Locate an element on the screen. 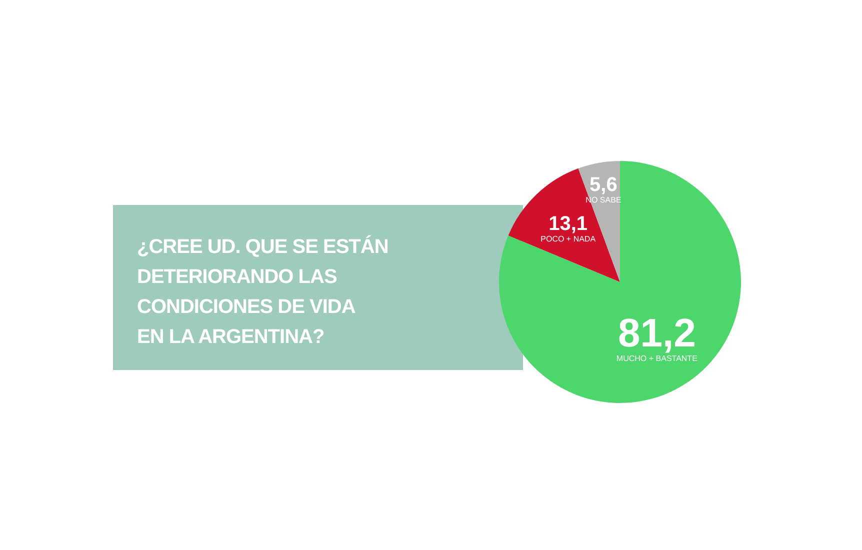  data-label: 5,6 is located at coordinates (604, 185).